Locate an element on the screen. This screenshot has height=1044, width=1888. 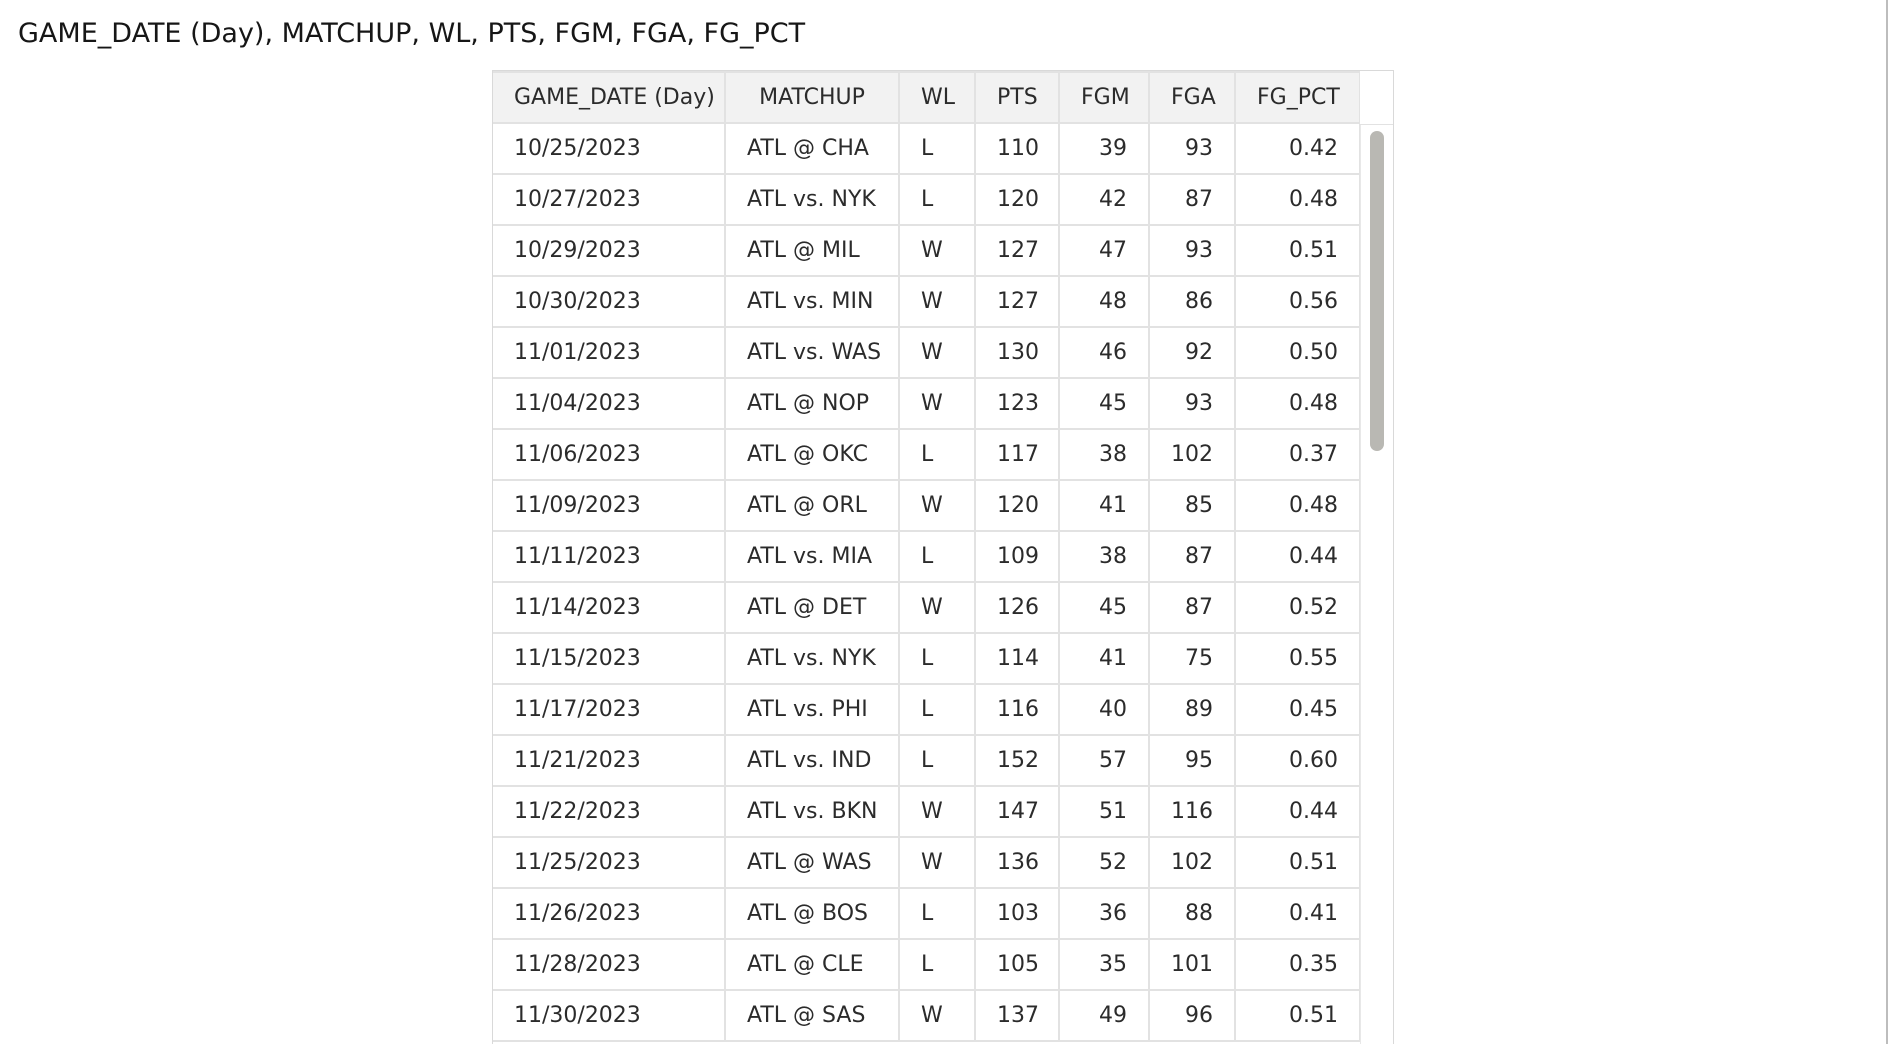
cell-fg-pct: 0.35 is located at coordinates (1298, 965).